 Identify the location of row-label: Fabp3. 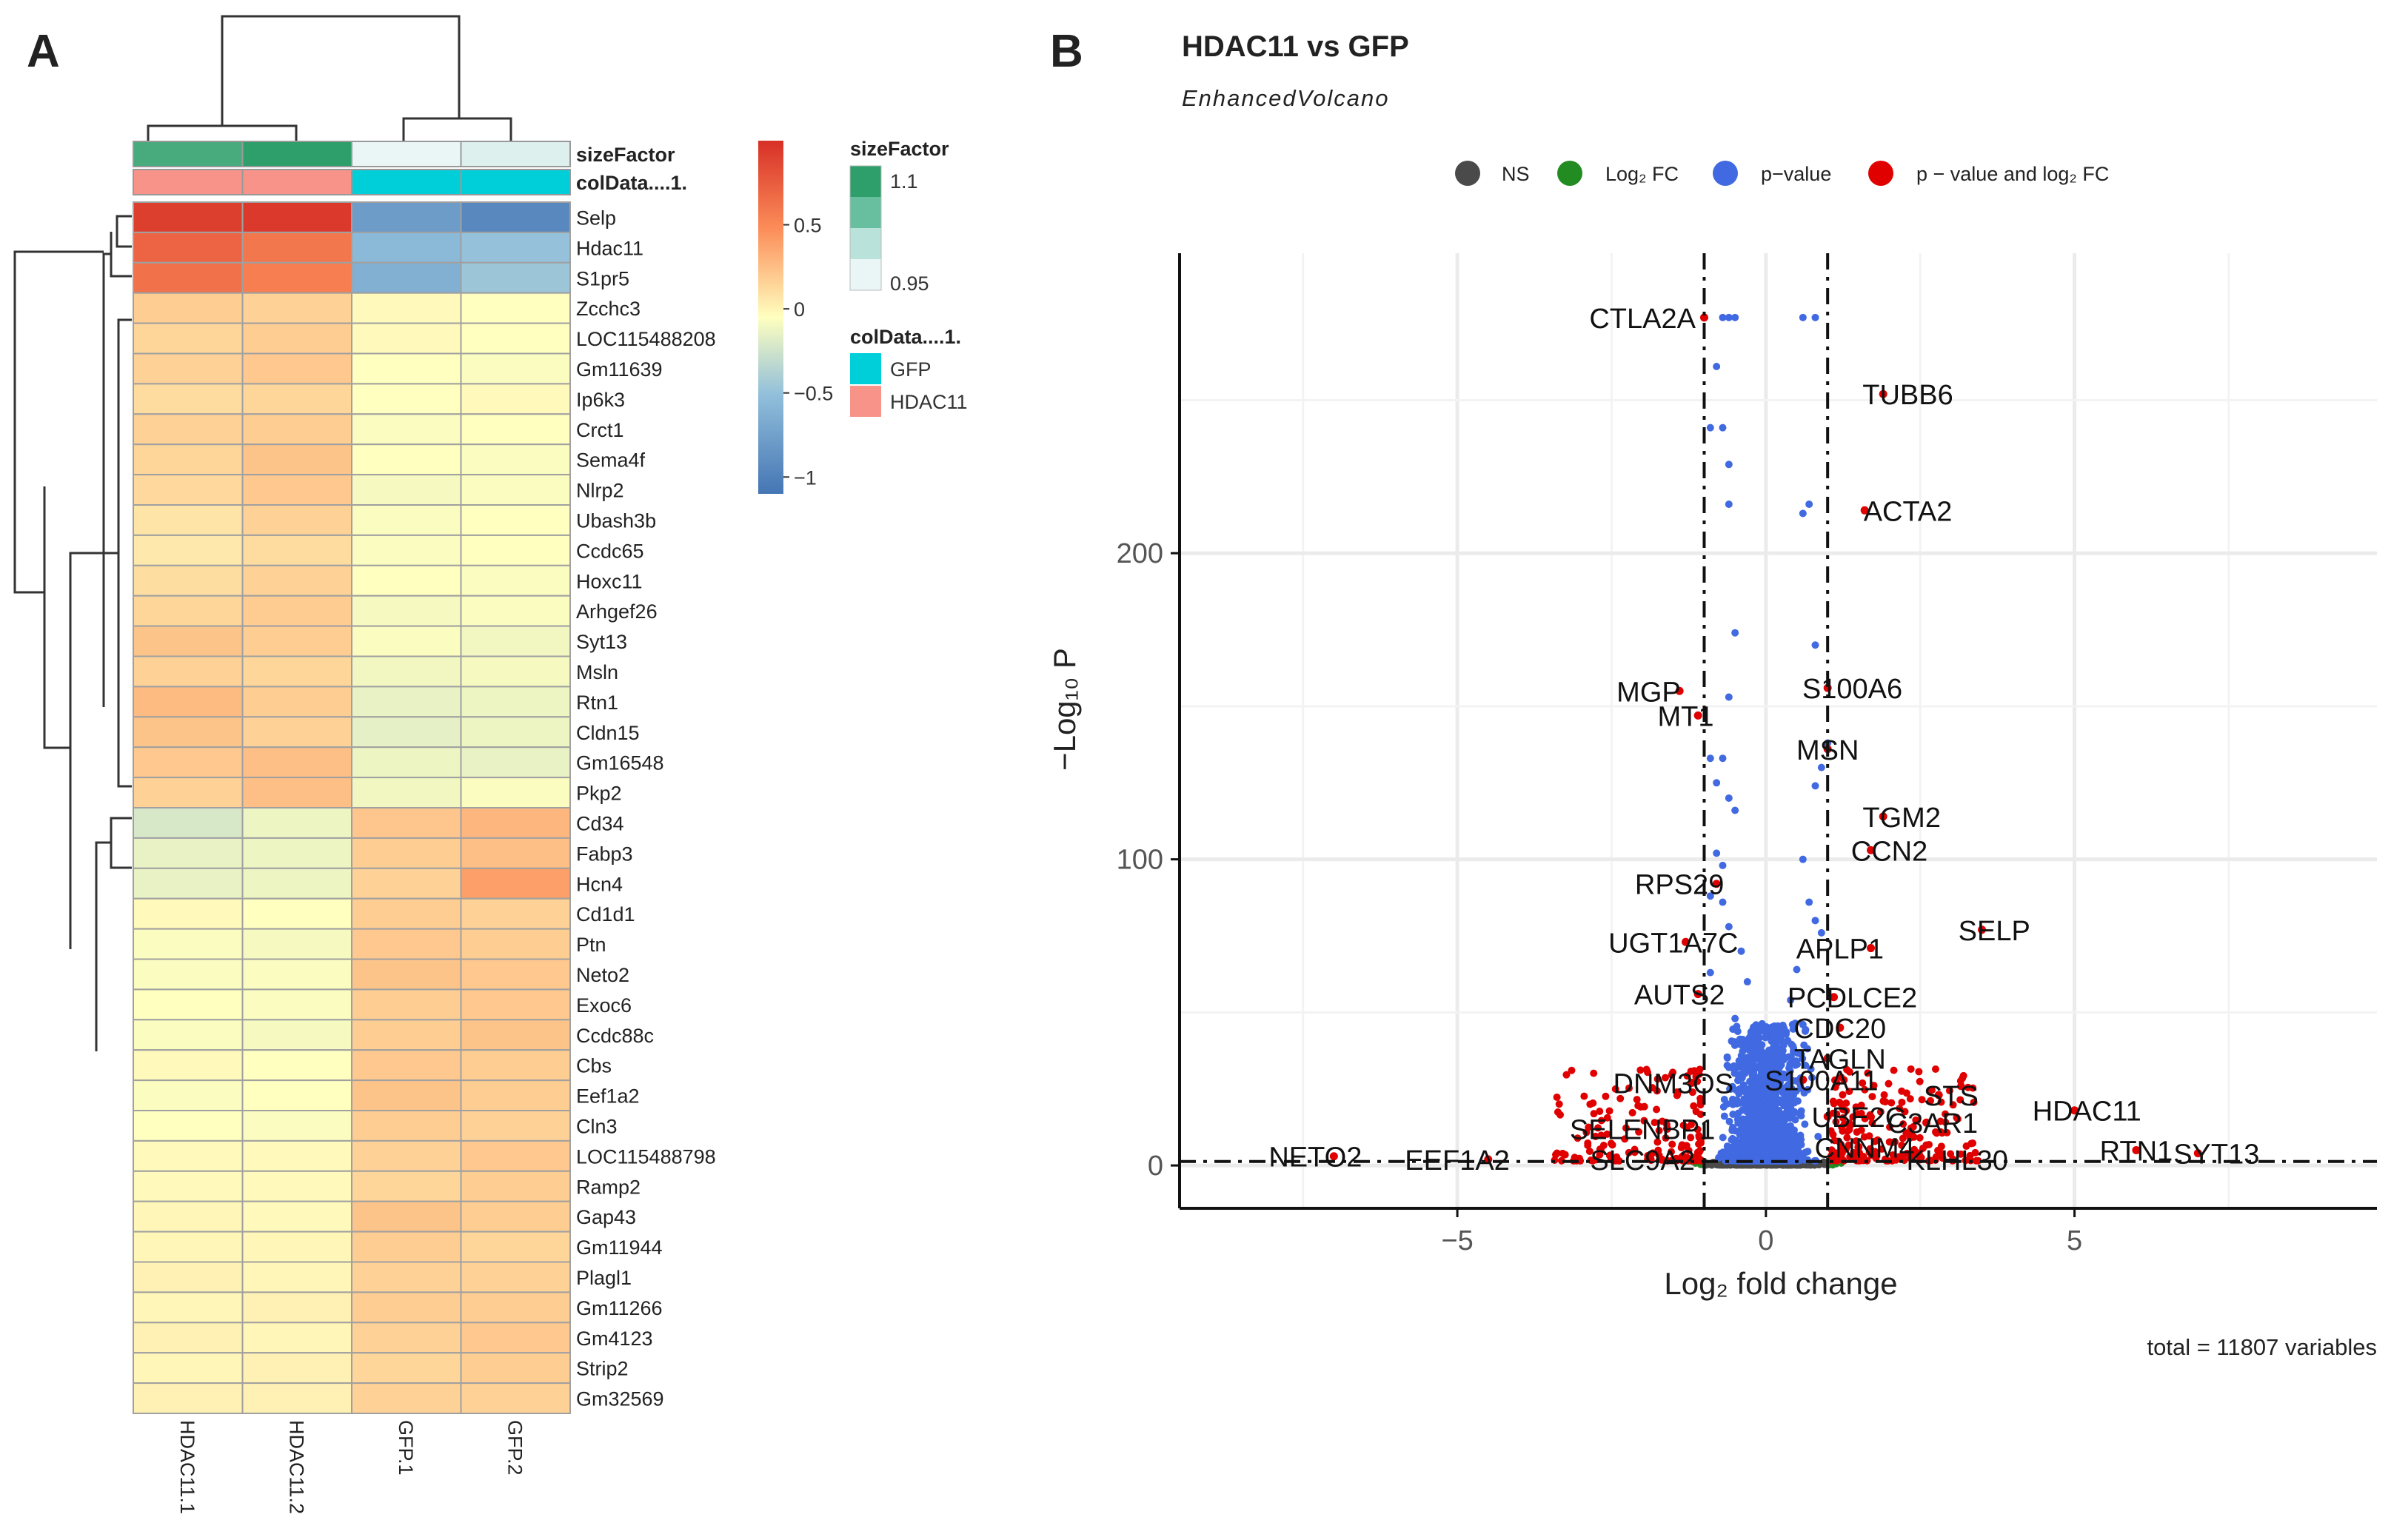
(604, 854).